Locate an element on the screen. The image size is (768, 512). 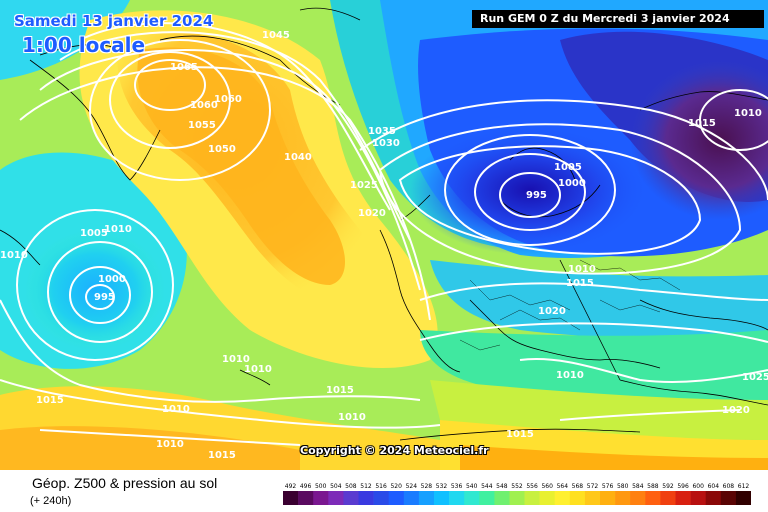
area-cyan-europe is located at coordinates (599, 299).